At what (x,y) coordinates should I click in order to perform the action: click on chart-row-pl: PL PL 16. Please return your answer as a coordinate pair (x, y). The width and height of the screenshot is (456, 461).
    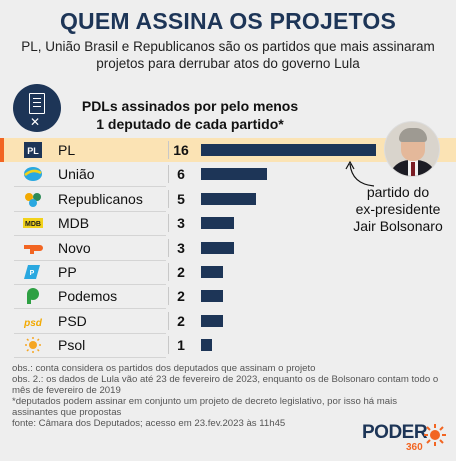
    Looking at the image, I should click on (228, 150).